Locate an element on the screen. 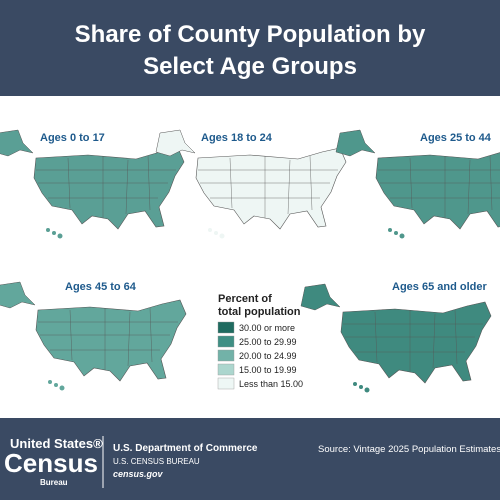 The width and height of the screenshot is (500, 500). legend-label: 20.00 to 24.99 is located at coordinates (268, 356).